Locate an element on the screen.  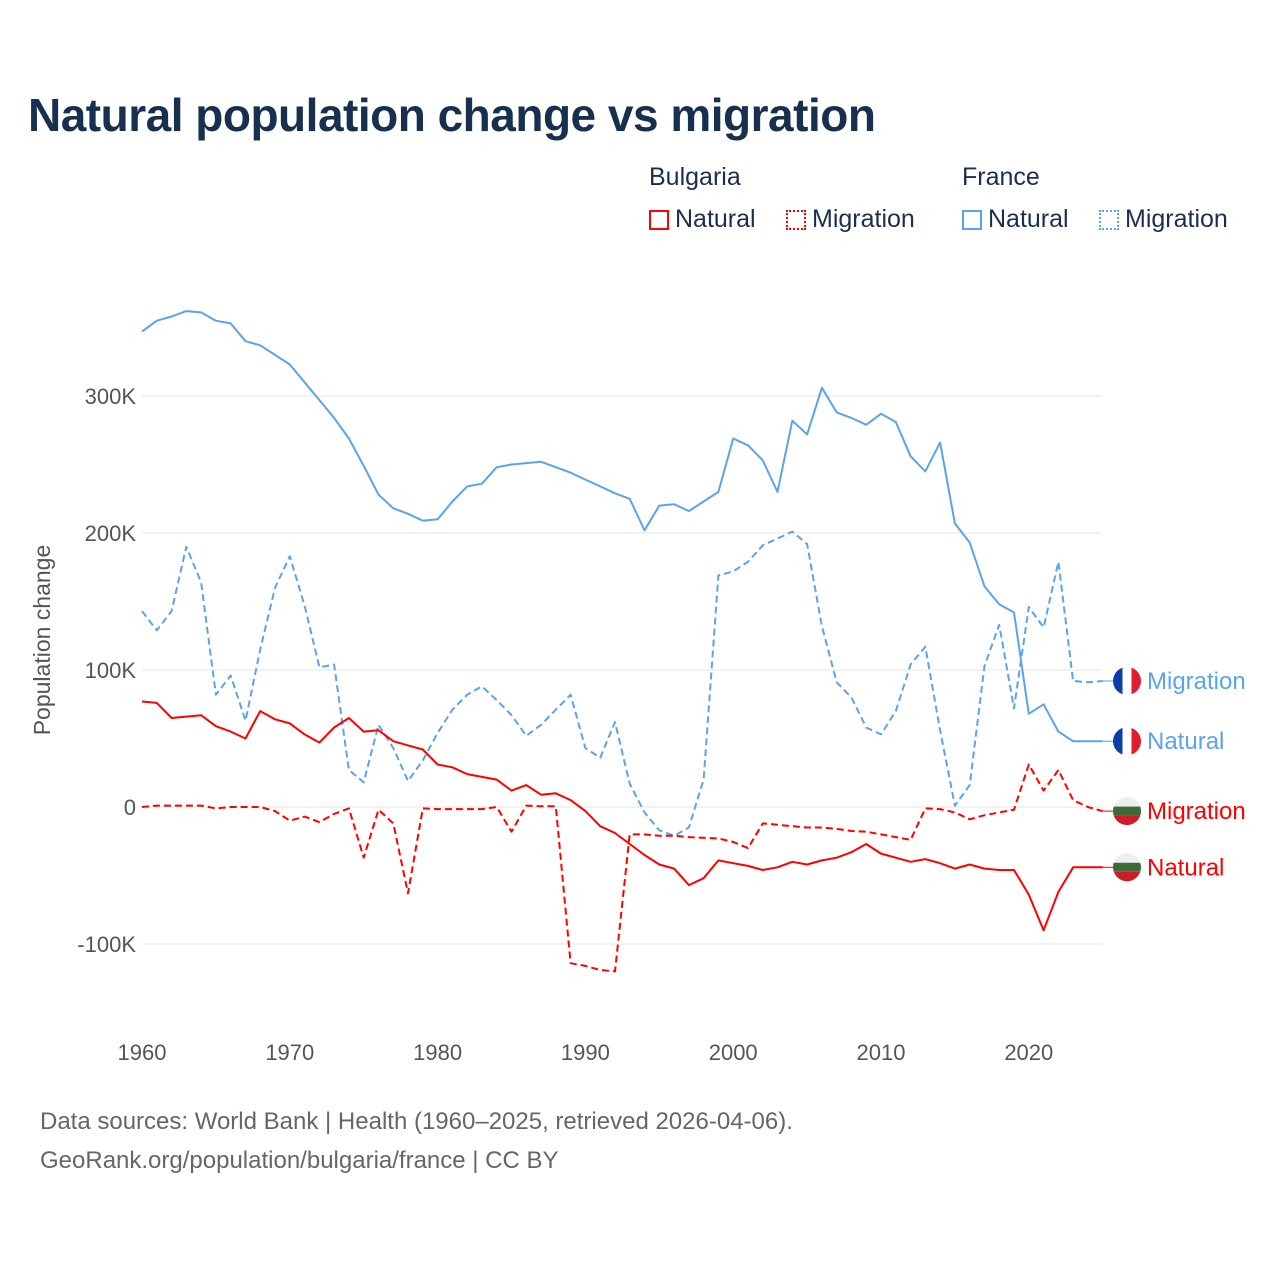
legend-item-bulgaria-migration: Migration is located at coordinates (850, 219).